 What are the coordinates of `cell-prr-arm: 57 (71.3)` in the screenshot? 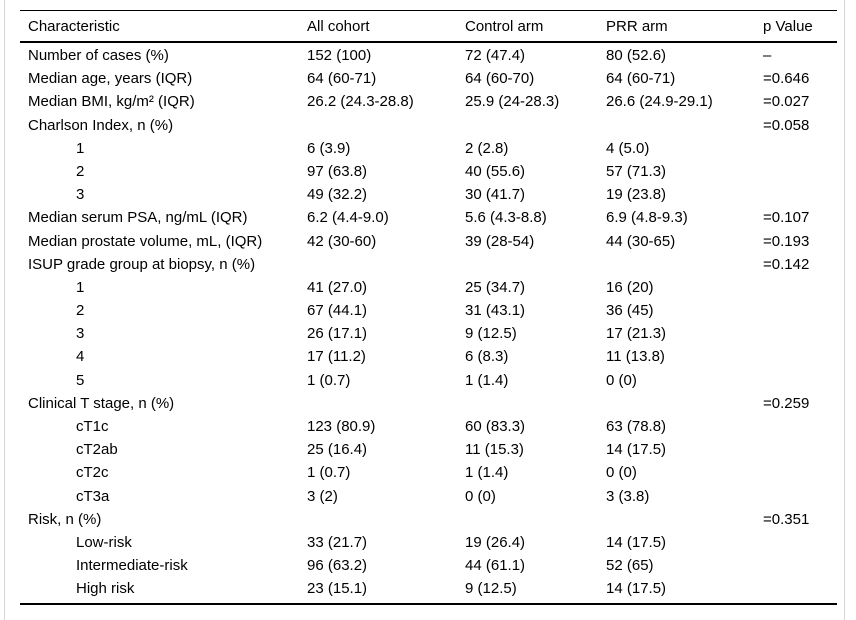 It's located at (636, 171).